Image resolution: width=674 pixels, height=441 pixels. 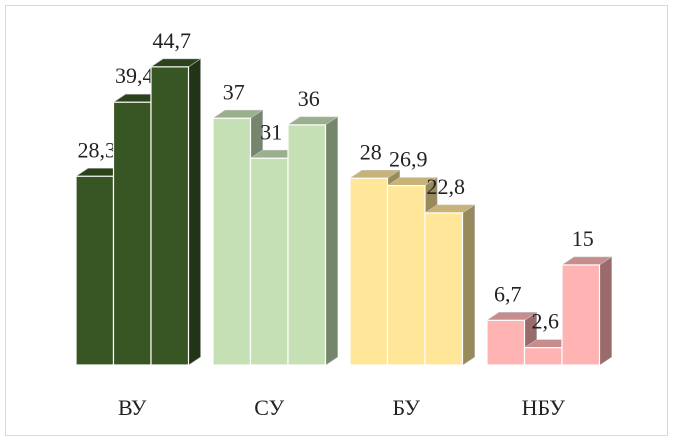 I want to click on x-tick-label: БУ, so click(x=407, y=407).